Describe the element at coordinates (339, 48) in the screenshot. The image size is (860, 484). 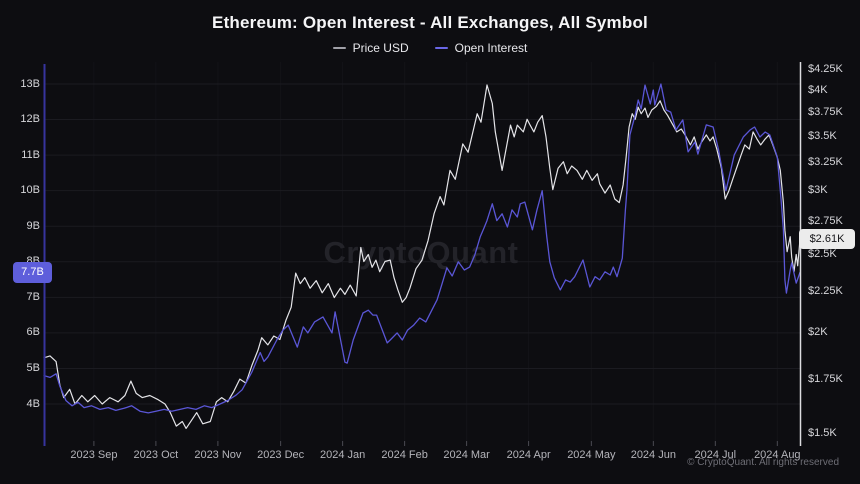
I see `price-legend-dash-icon` at that location.